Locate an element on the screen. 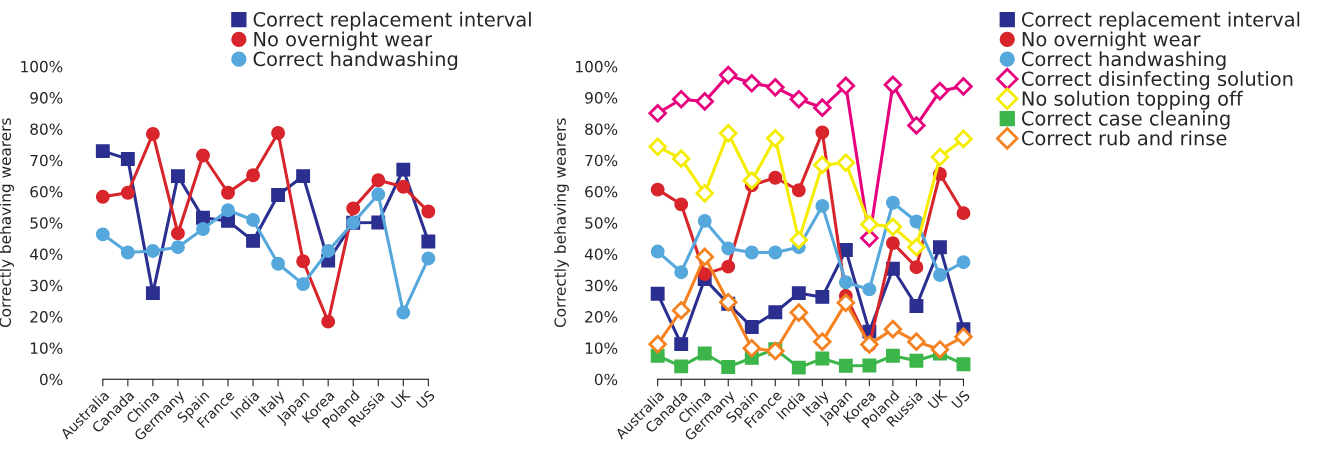 This screenshot has height=474, width=1318. legend-label: No solution topping off is located at coordinates (1133, 100).